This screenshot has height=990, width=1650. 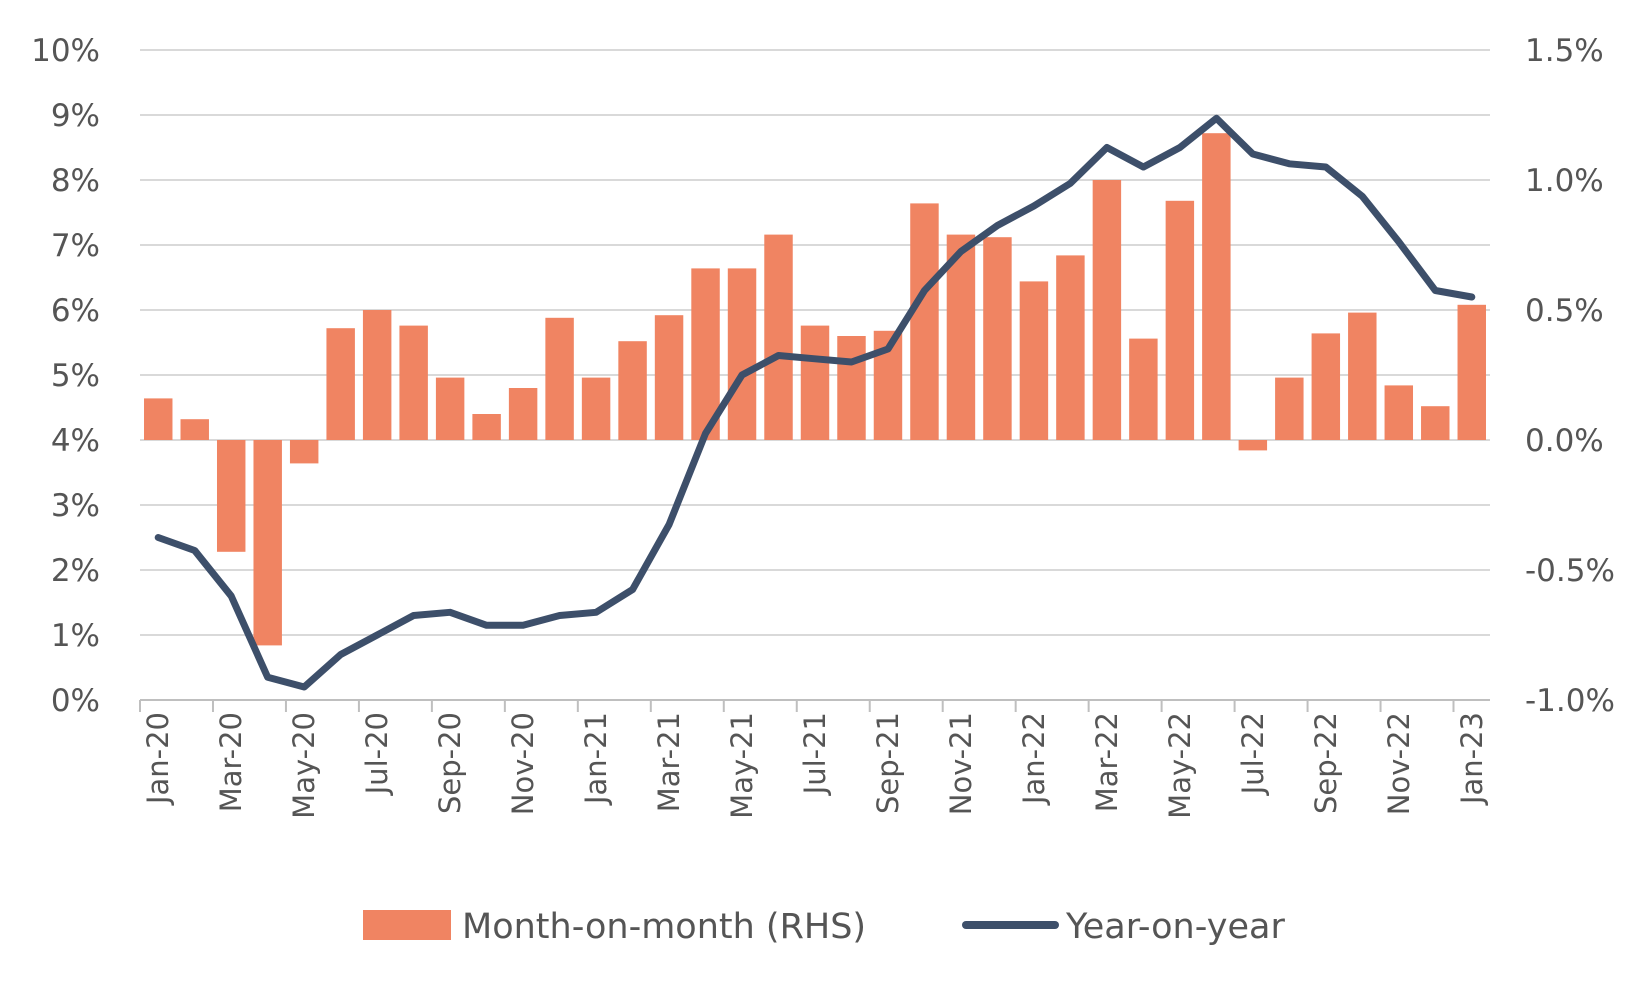 What do you see at coordinates (669, 762) in the screenshot?
I see `x-tick-label: Mar-21` at bounding box center [669, 762].